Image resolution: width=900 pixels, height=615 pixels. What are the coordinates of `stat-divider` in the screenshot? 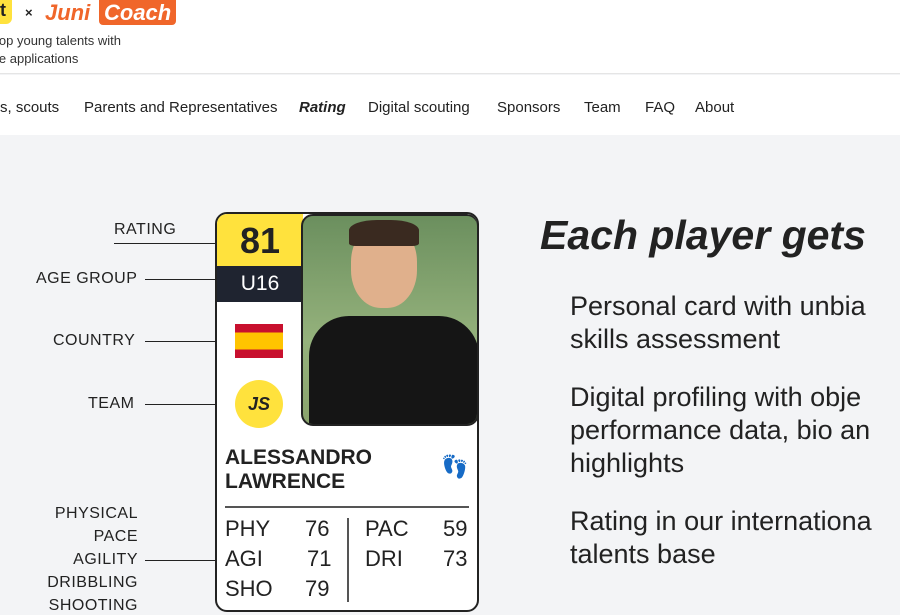 It's located at (348, 560).